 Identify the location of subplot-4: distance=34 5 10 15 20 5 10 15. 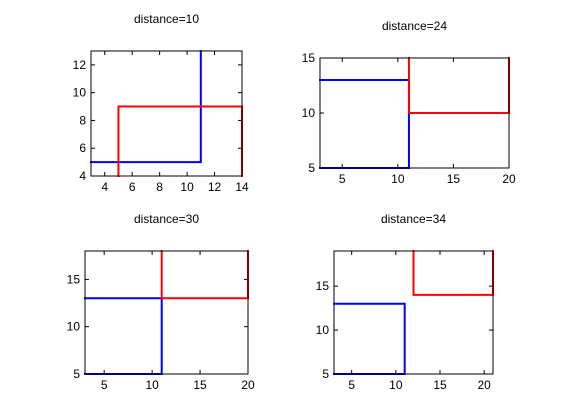
(405, 302).